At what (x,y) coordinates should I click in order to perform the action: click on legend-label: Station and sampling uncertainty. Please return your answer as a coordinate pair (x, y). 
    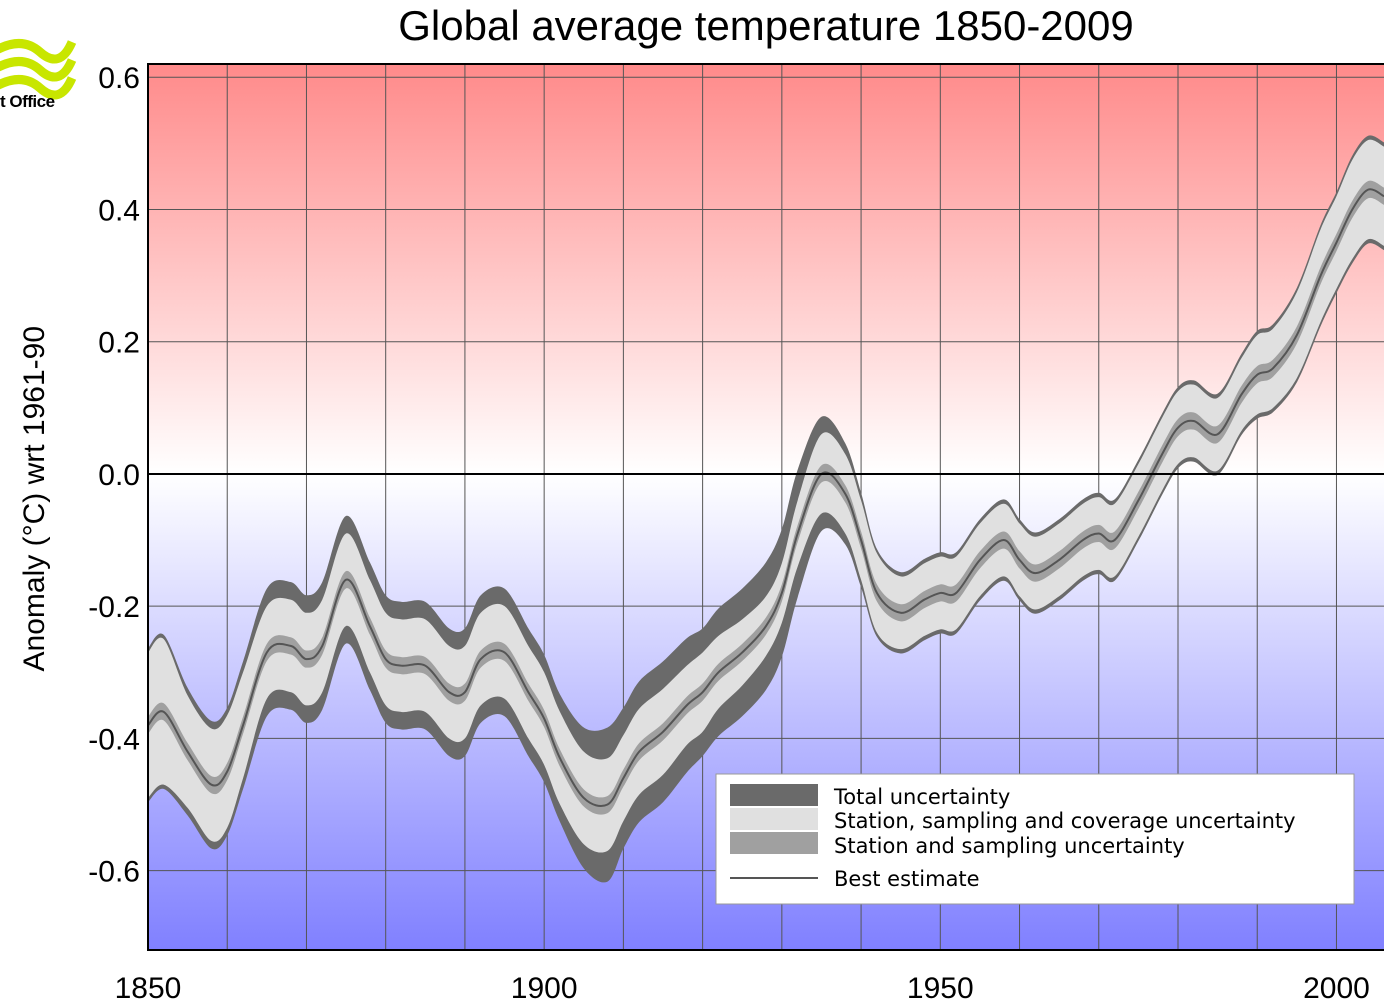
    Looking at the image, I should click on (1009, 846).